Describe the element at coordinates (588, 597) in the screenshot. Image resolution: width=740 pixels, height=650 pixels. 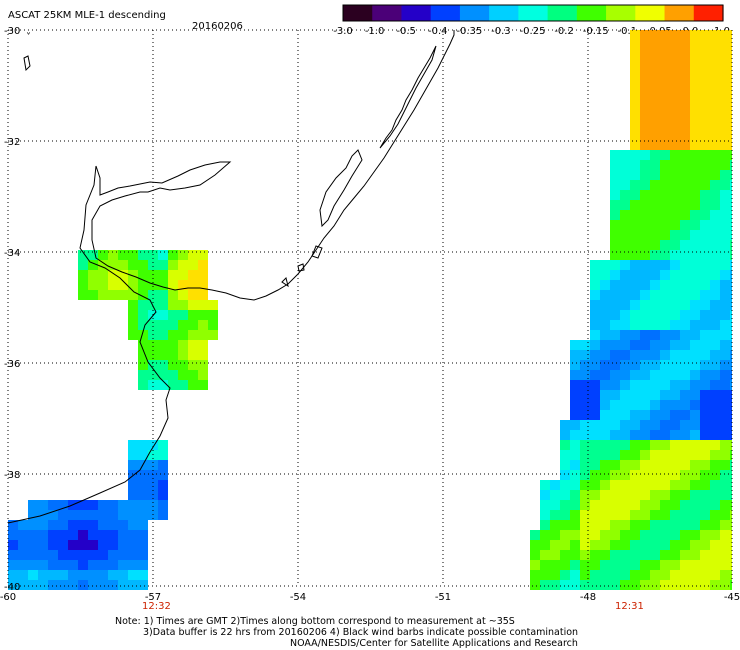
I see `longitude-label: -48` at that location.